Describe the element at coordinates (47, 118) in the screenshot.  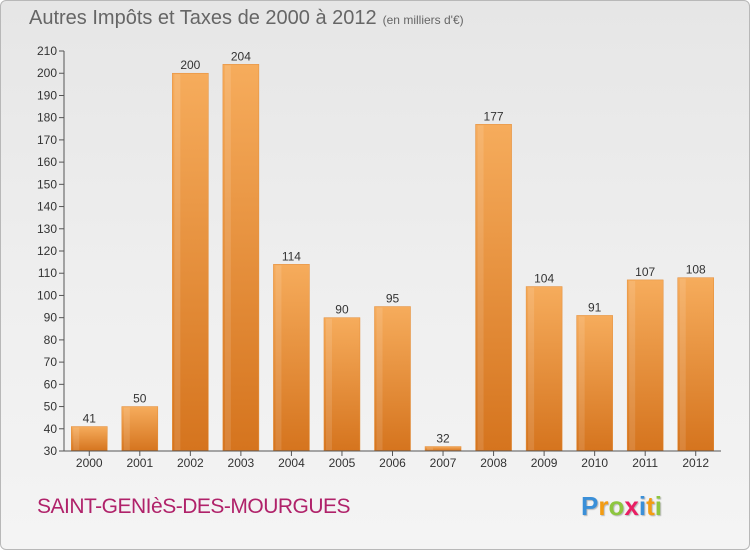
I see `y-tick-label: 180` at that location.